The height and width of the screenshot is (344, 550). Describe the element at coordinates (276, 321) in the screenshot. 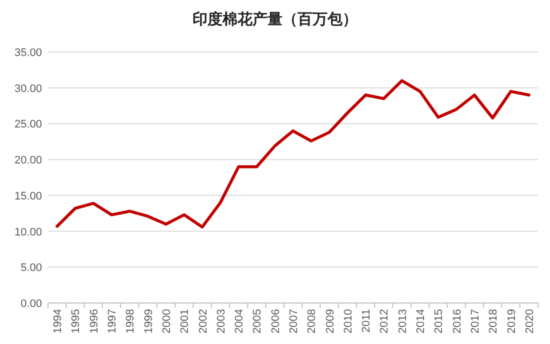

I see `x-tick-label: 2006` at that location.